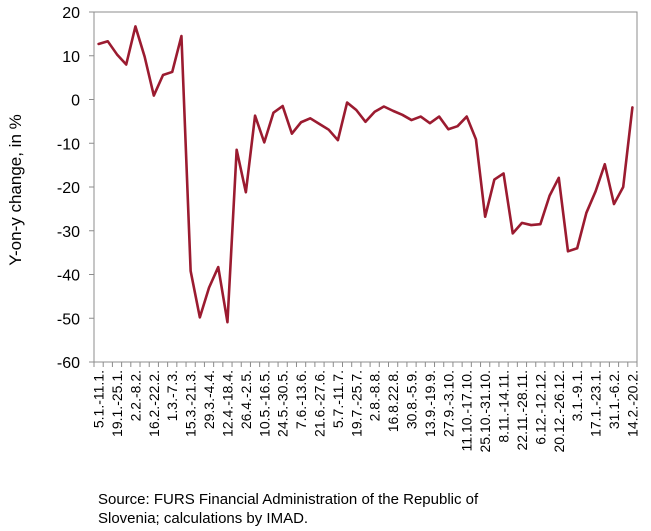 The image size is (651, 531). I want to click on y-axis: 20 10 0 -10 -20 -30 -40 -50 -60, so click(75, 188).